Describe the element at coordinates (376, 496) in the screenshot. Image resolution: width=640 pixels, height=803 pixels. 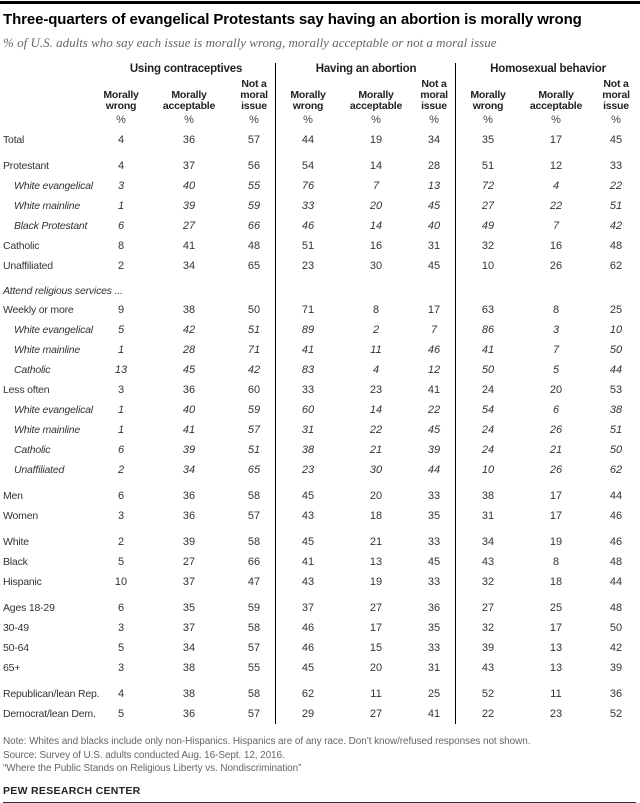
I see `cell-value: 20` at that location.